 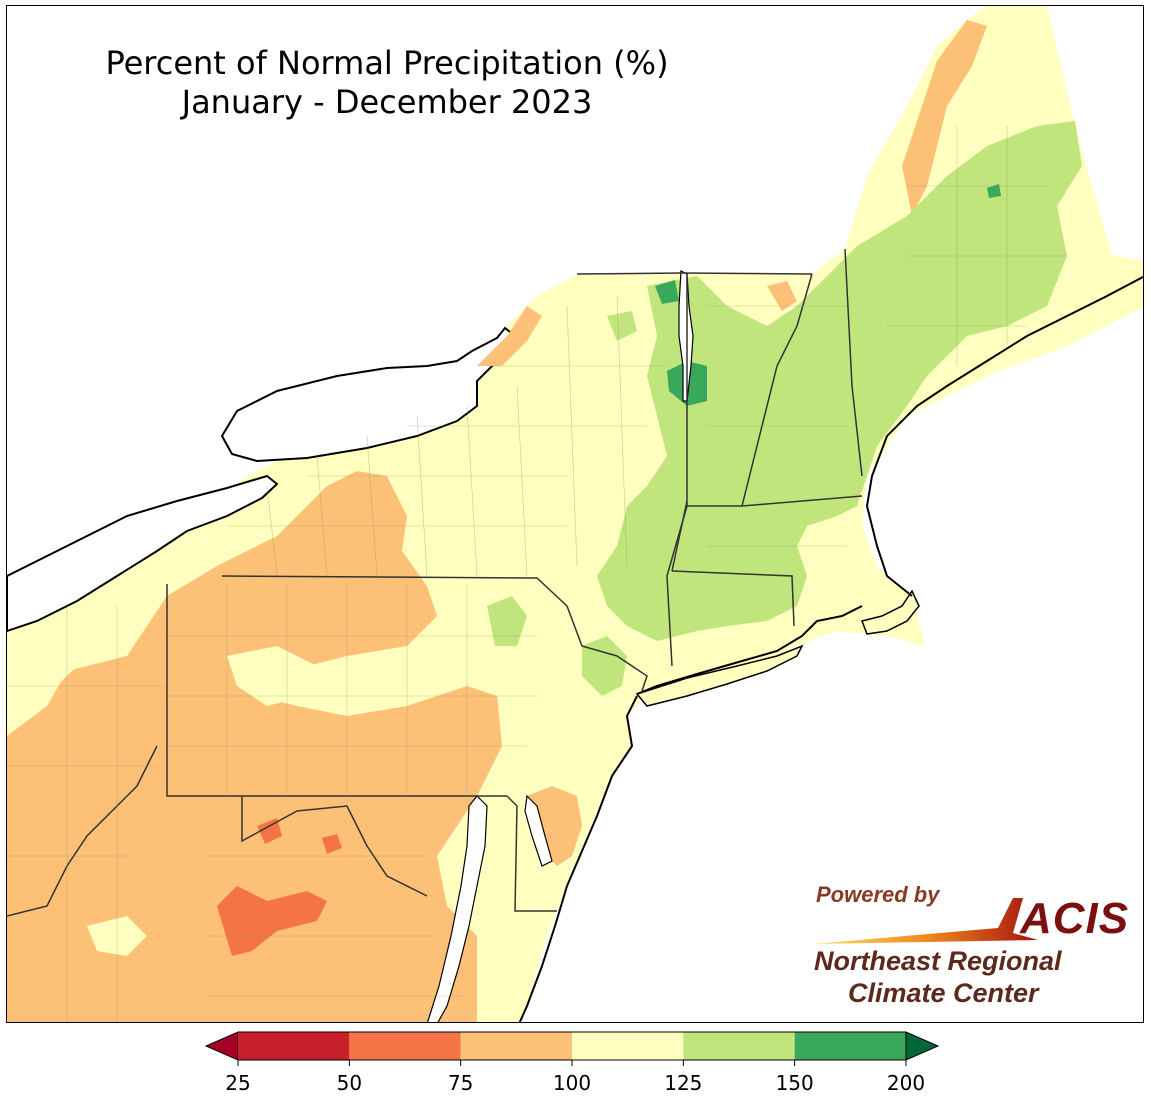 I want to click on legend-tick-label: 125, so click(x=683, y=1083).